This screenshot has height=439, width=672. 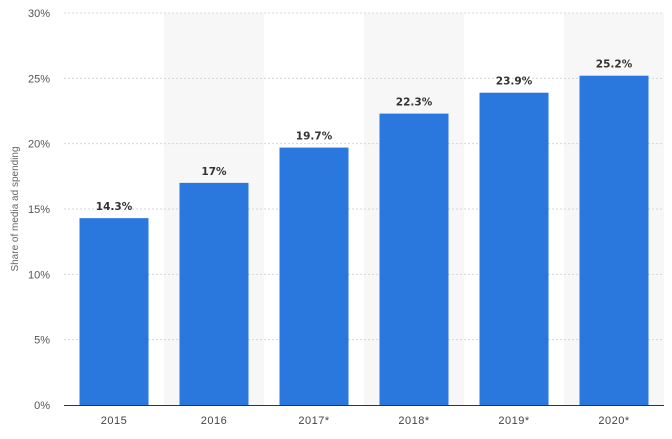 What do you see at coordinates (15, 208) in the screenshot?
I see `y-axis-title: Share of media ad spending` at bounding box center [15, 208].